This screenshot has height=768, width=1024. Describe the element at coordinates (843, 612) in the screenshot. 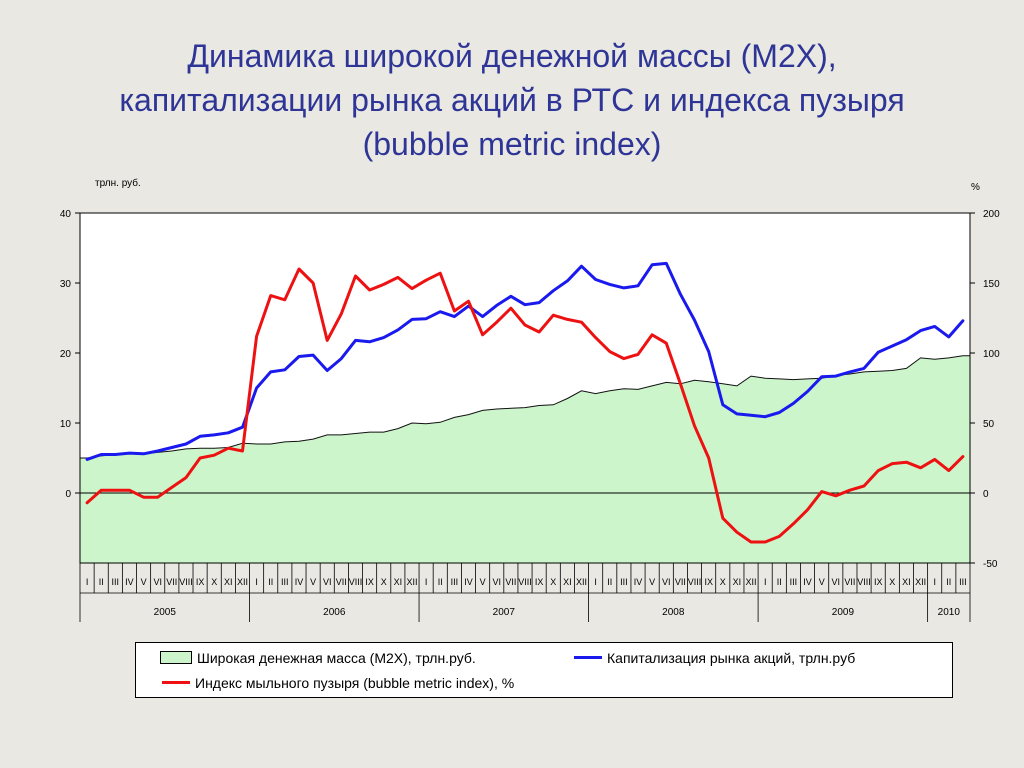

I see `year-label: 2009` at that location.